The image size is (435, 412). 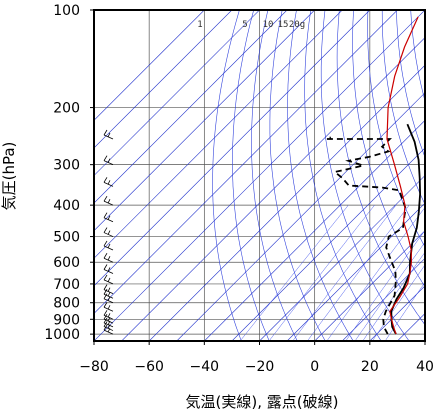 What do you see at coordinates (425, 367) in the screenshot?
I see `x-tick-label: 40` at bounding box center [425, 367].